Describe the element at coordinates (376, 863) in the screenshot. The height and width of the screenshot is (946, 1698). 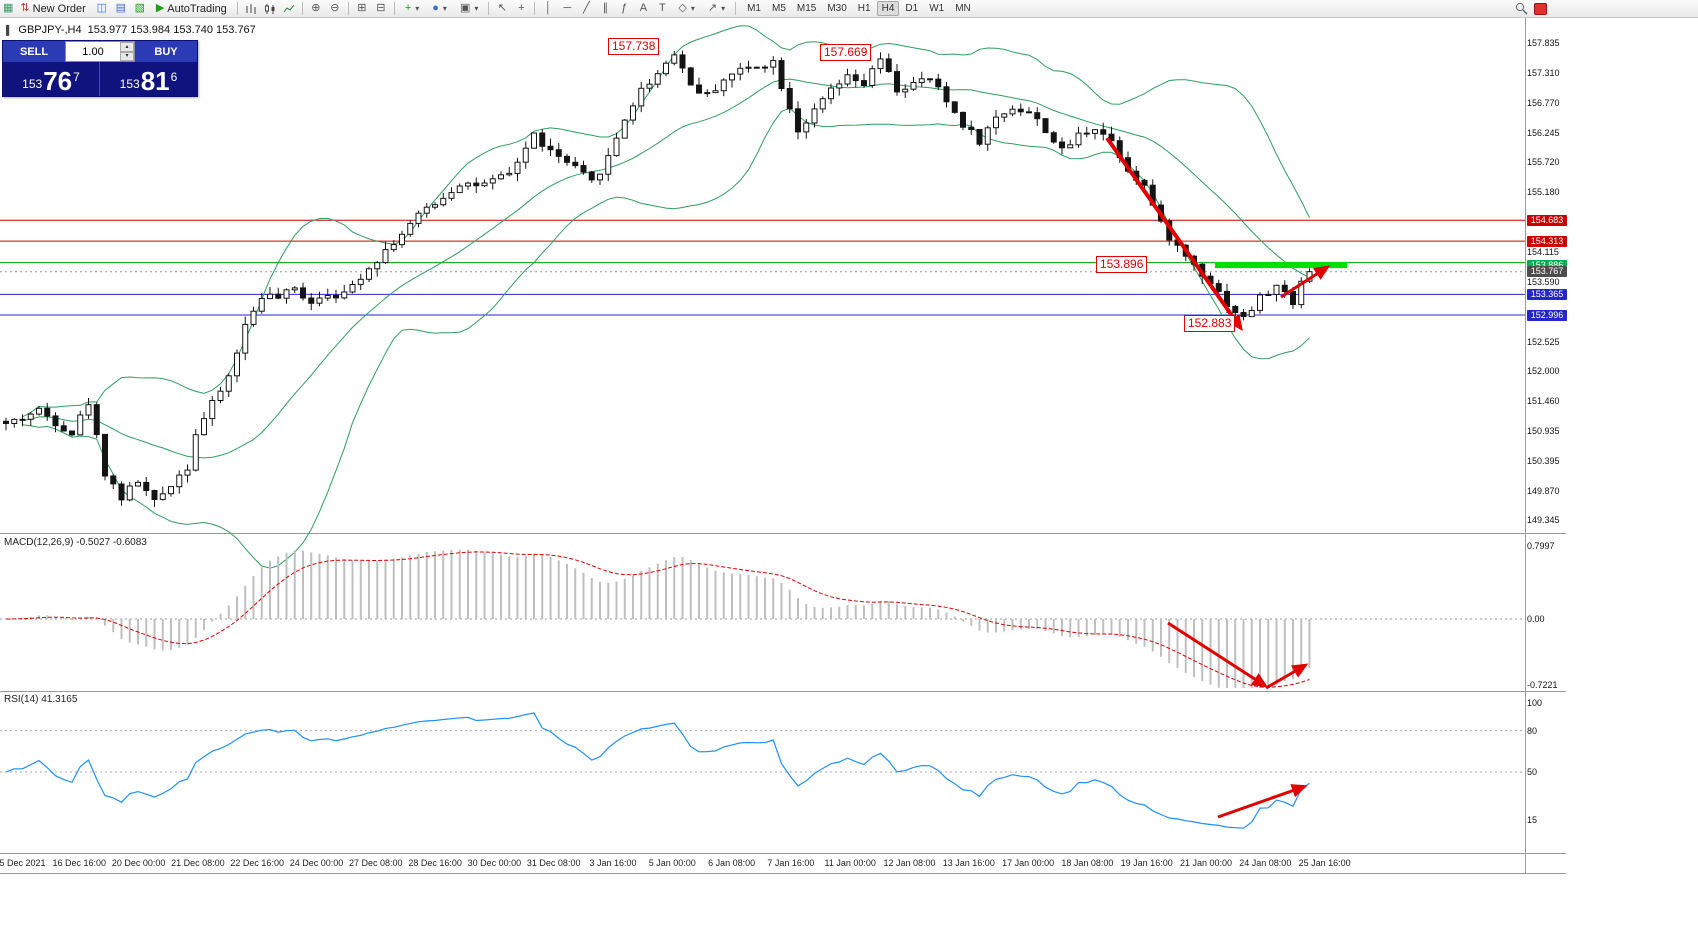
I see `time-label: 27 Dec 08:00` at that location.